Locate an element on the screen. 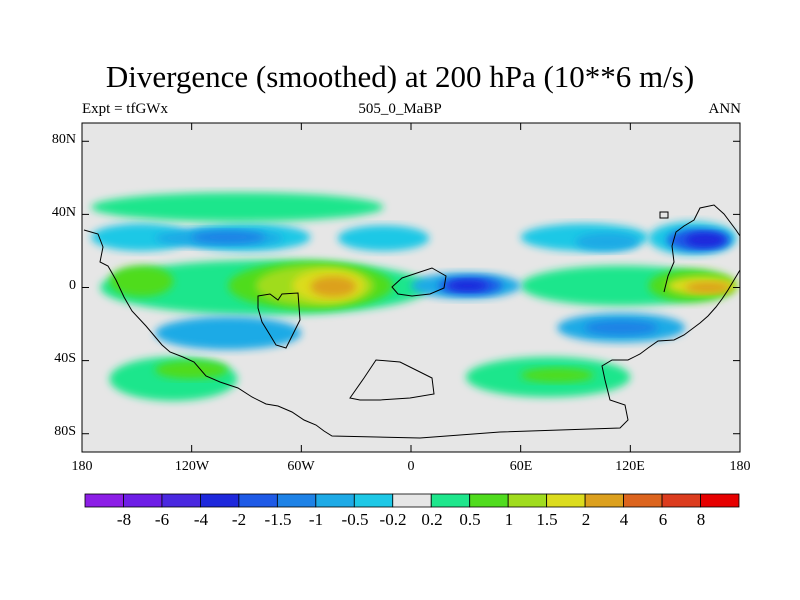  colorbar-label: 1 is located at coordinates (509, 519).